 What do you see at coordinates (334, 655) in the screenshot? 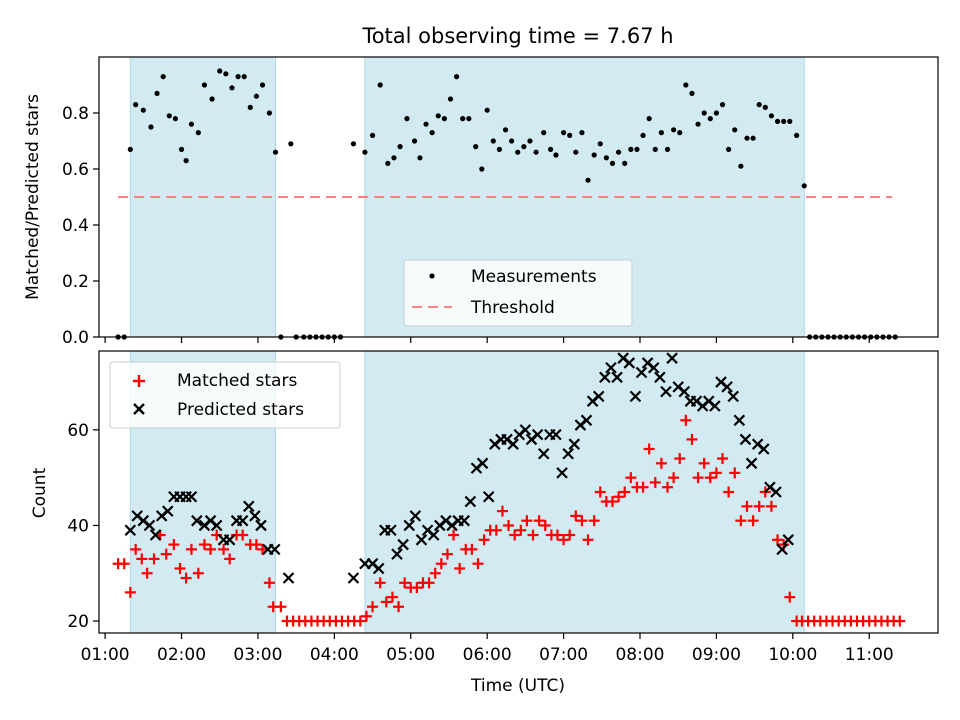
I see `x-tick-label: 04:00` at bounding box center [334, 655].